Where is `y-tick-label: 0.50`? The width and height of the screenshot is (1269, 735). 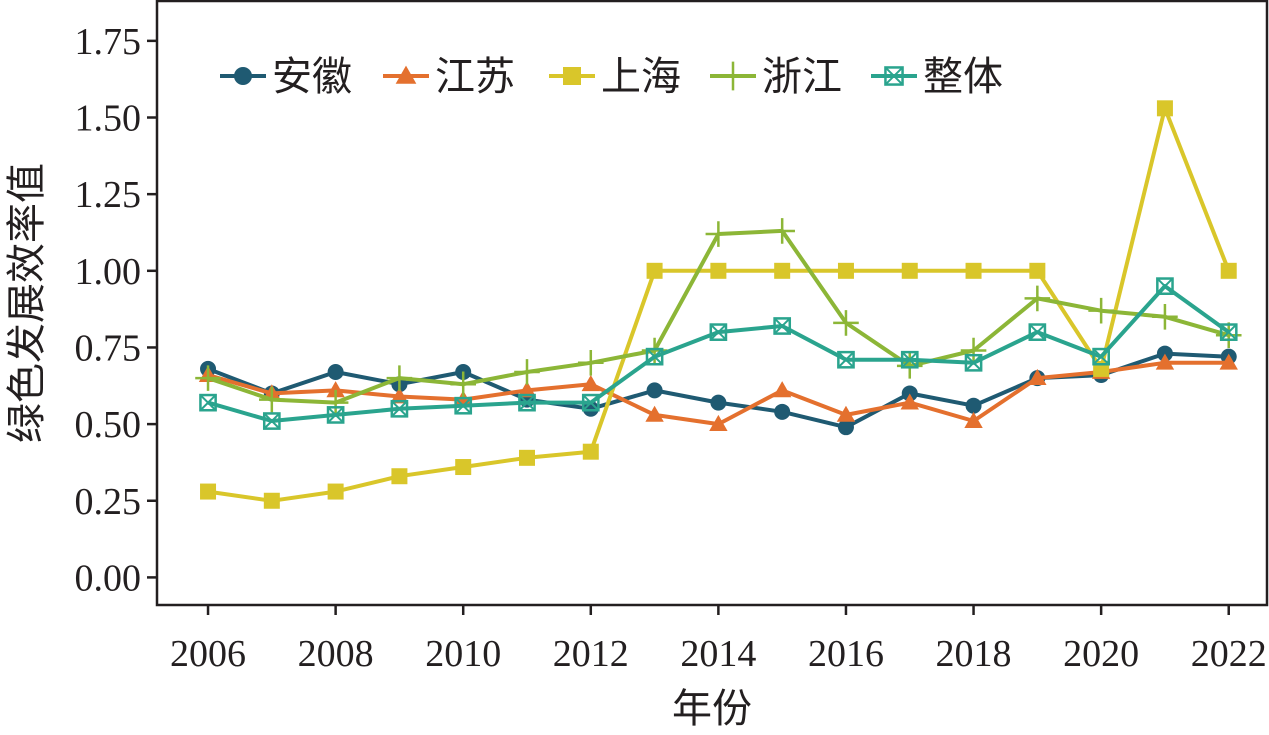 y-tick-label: 0.50 is located at coordinates (108, 425).